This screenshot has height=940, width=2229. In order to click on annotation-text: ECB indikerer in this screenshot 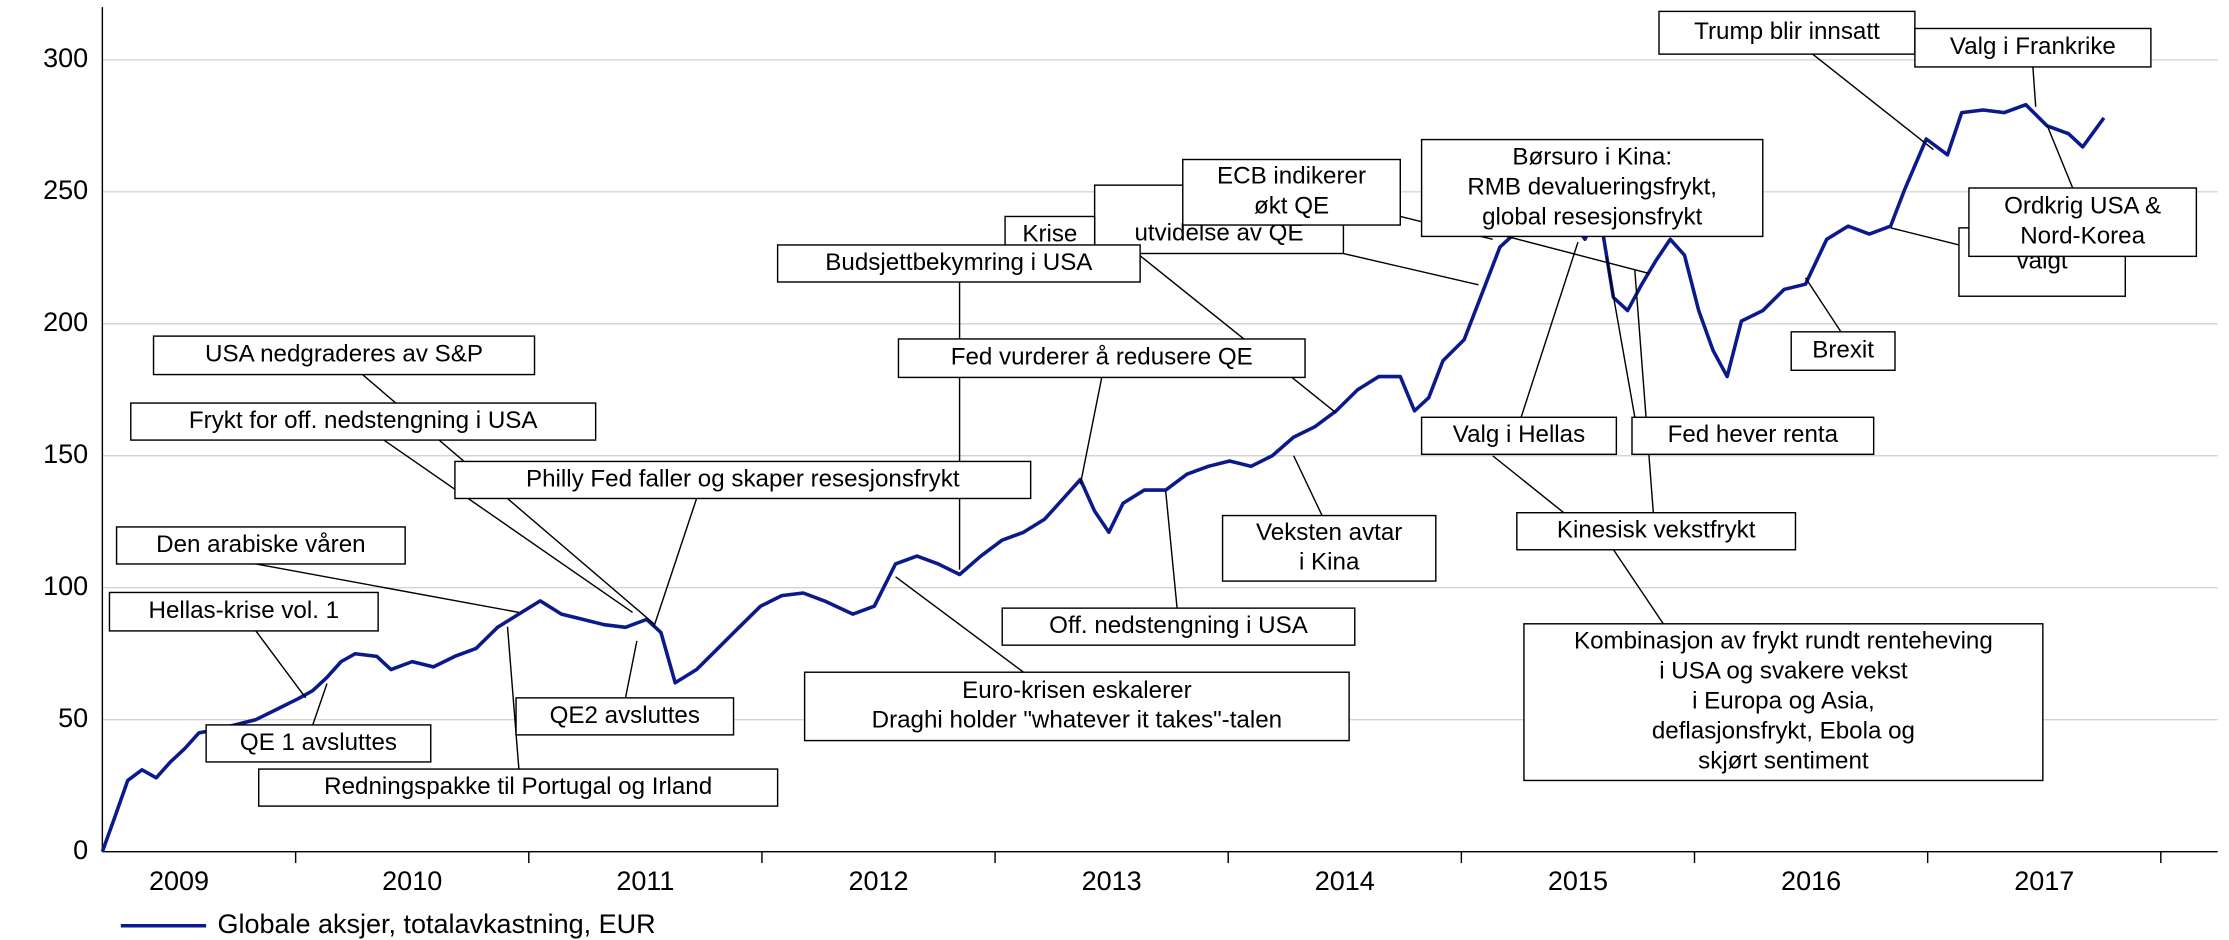, I will do `click(1291, 176)`.